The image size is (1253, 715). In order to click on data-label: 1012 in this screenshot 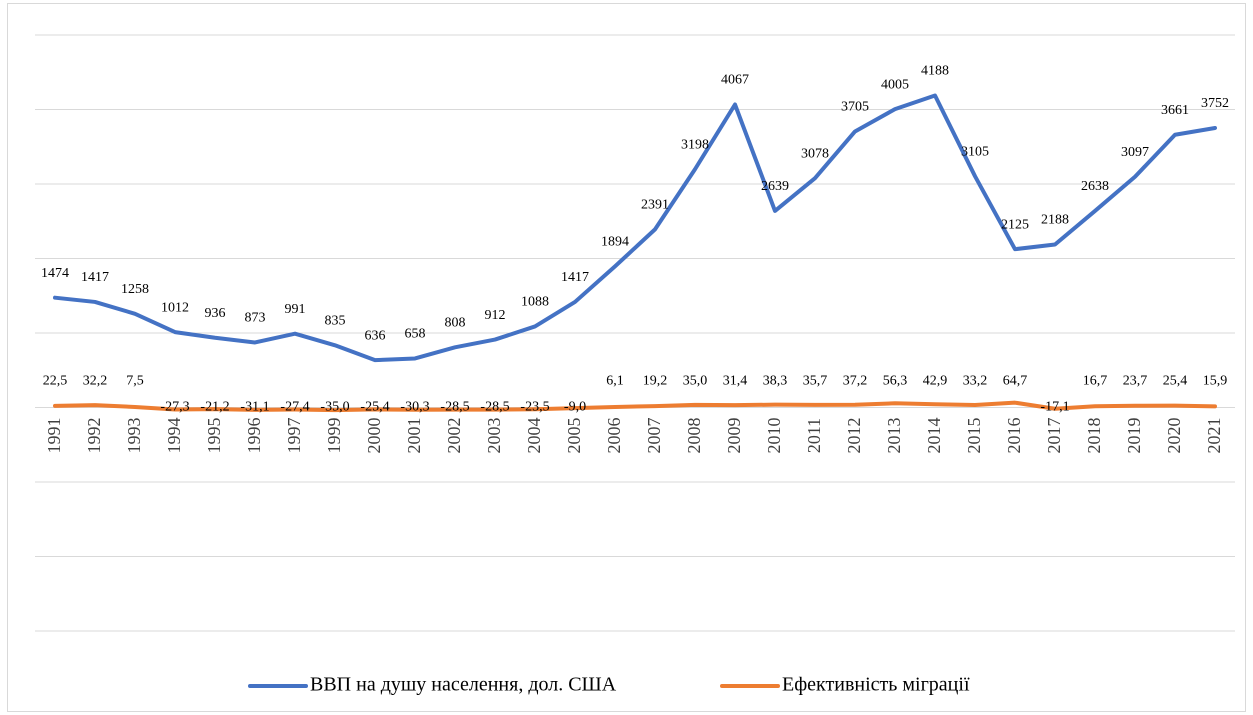, I will do `click(175, 307)`.